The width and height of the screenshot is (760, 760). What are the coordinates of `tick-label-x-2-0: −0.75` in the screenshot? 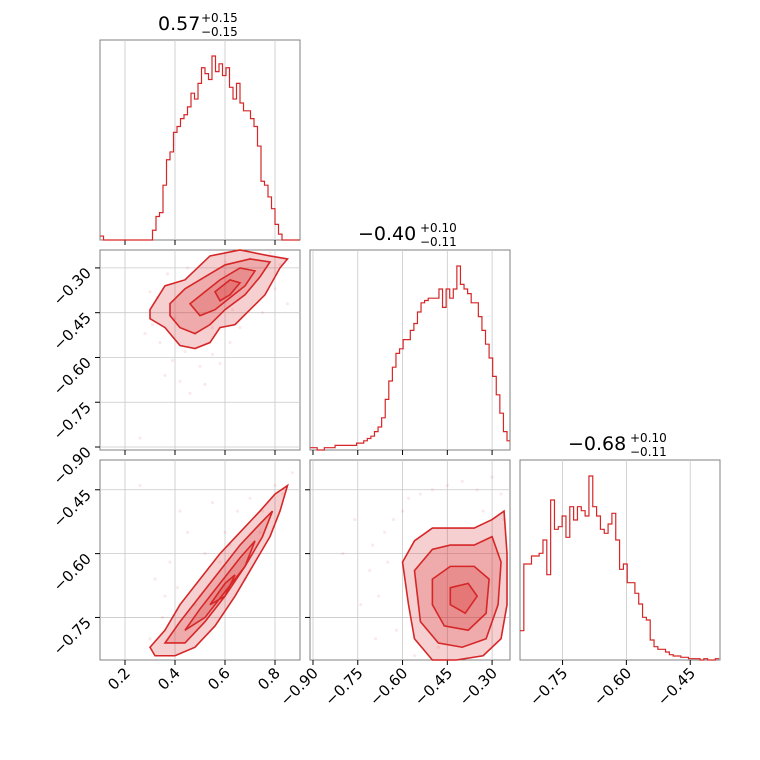 It's located at (548, 686).